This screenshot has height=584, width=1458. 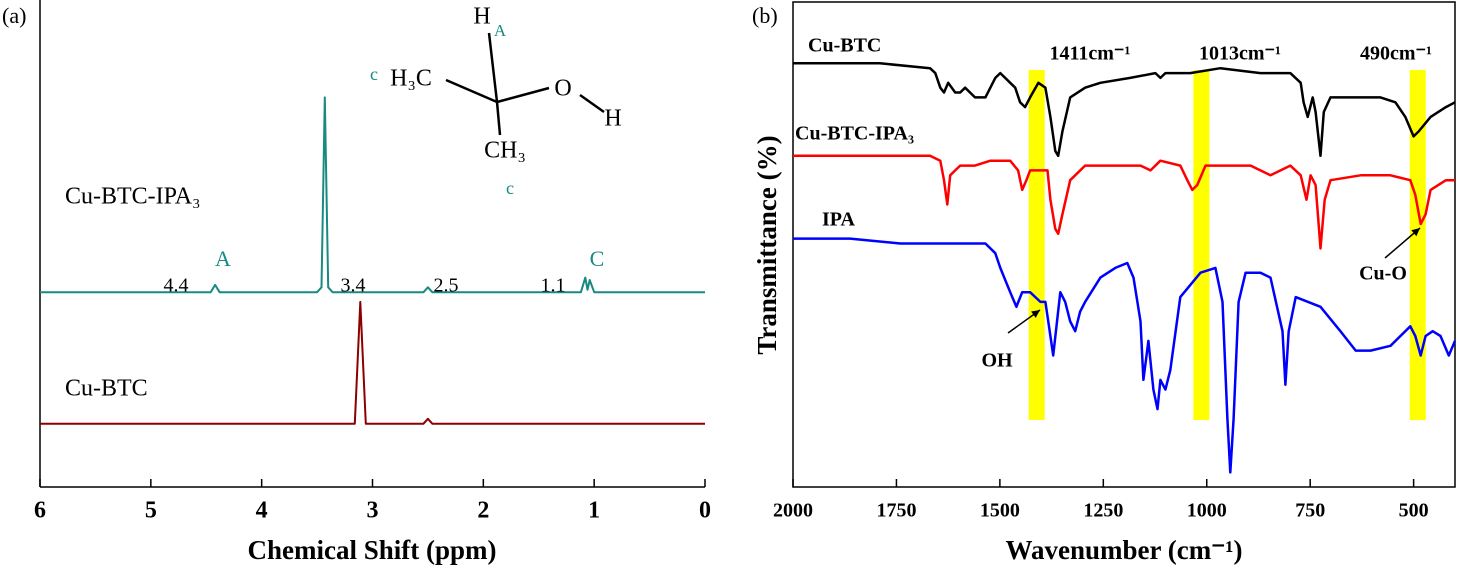 I want to click on annotation: 2.5, so click(x=446, y=286).